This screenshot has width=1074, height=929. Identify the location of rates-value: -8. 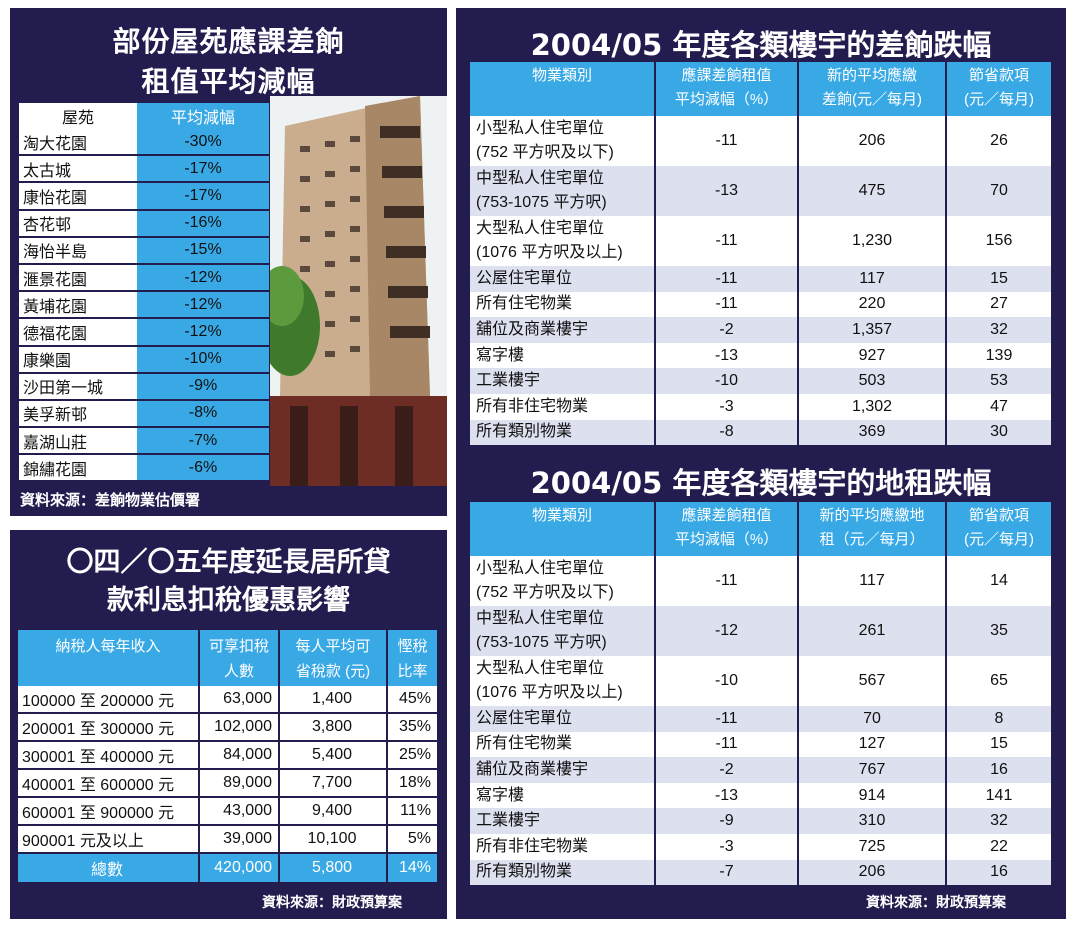
(727, 432).